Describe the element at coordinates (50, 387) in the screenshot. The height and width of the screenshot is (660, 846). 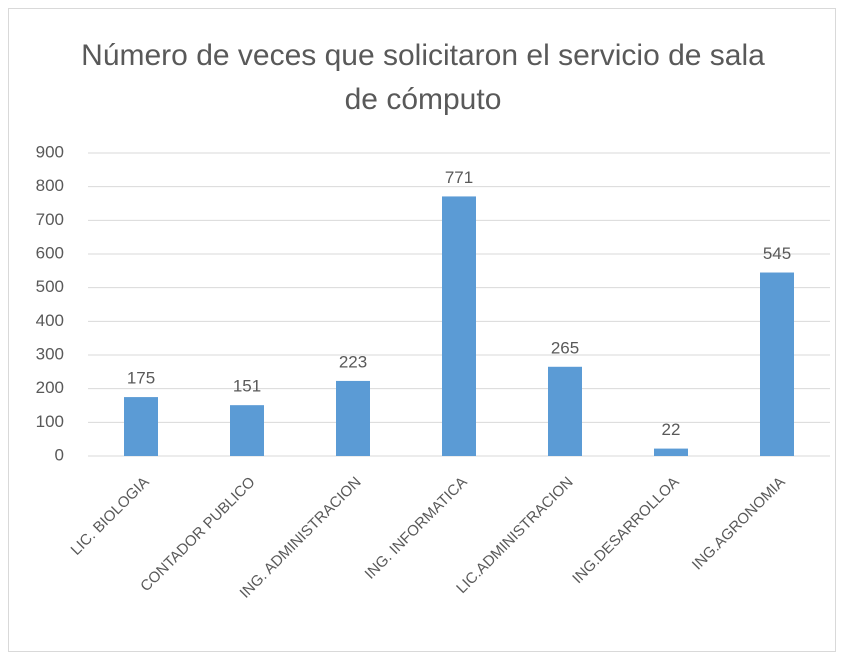
I see `y-tick-label: 200` at that location.